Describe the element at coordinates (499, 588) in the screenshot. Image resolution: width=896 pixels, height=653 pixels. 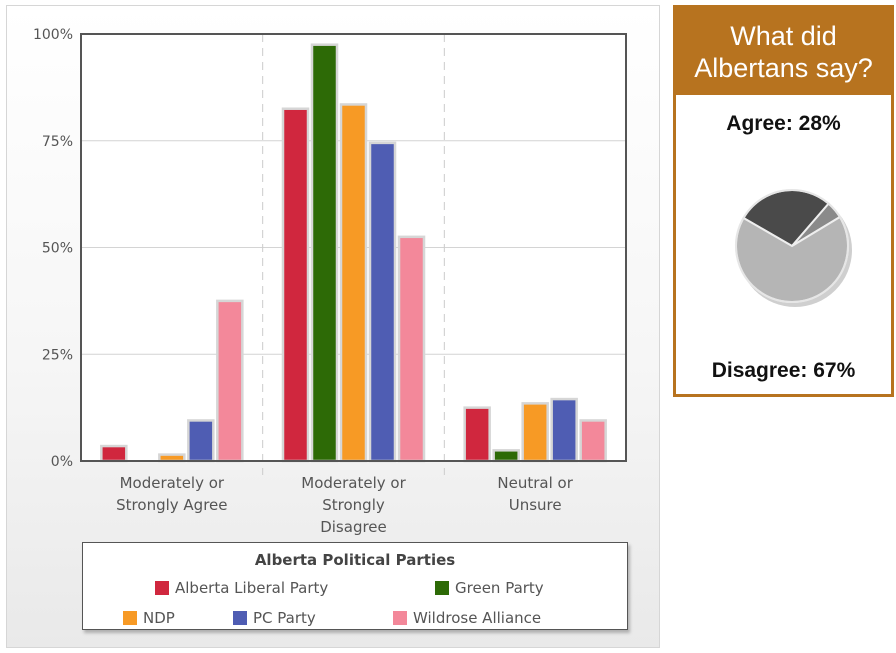
I see `legend-label: Green Party` at that location.